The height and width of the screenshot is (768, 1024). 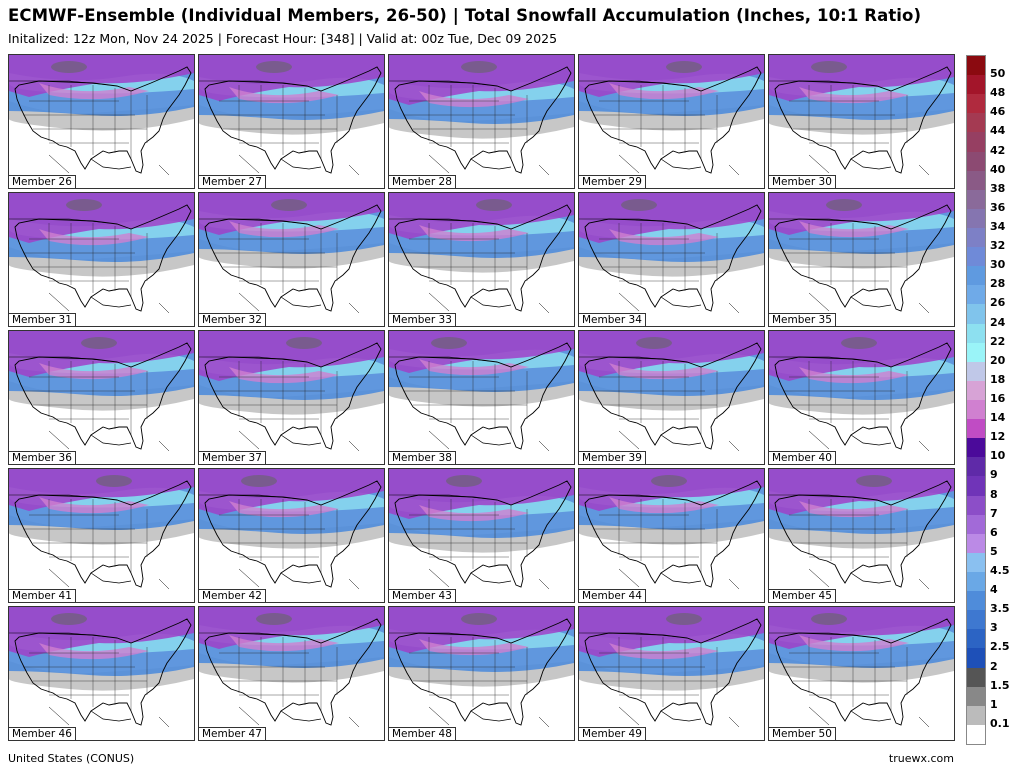 I want to click on member-panel: Member 44, so click(x=671, y=535).